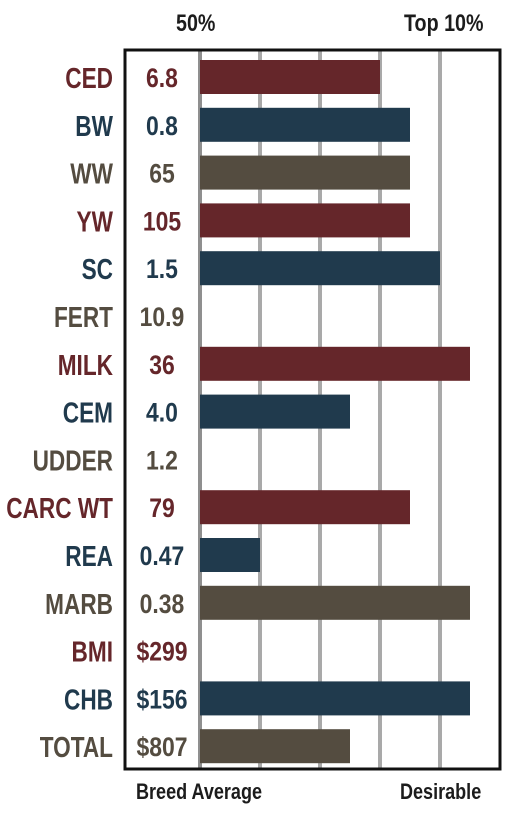  What do you see at coordinates (230, 555) in the screenshot?
I see `bar-rea` at bounding box center [230, 555].